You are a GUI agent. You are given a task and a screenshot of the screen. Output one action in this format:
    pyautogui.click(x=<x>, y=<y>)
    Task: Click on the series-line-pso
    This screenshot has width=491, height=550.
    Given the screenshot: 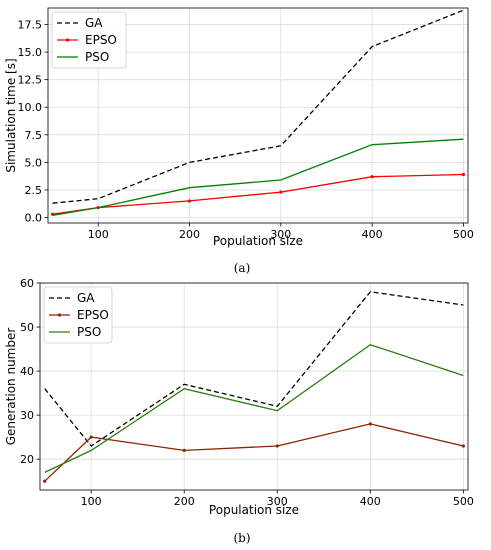 What is the action you would take?
    pyautogui.click(x=258, y=177)
    